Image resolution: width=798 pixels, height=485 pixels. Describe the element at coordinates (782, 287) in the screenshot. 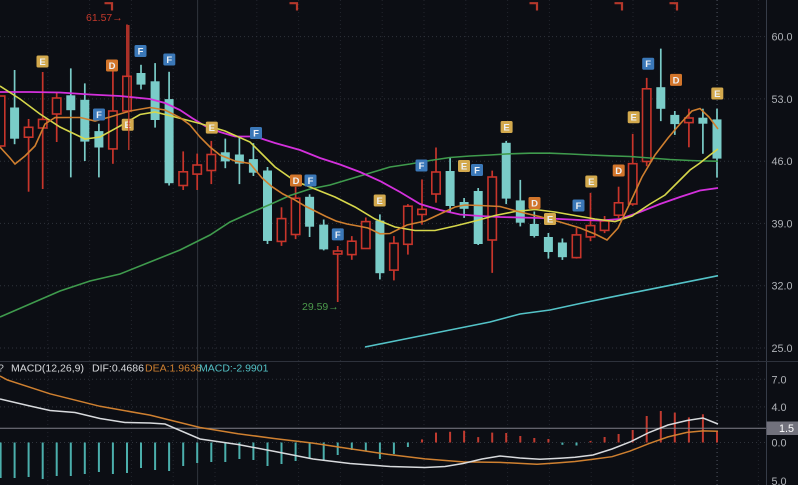

I see `svg-text: 32.0` at that location.